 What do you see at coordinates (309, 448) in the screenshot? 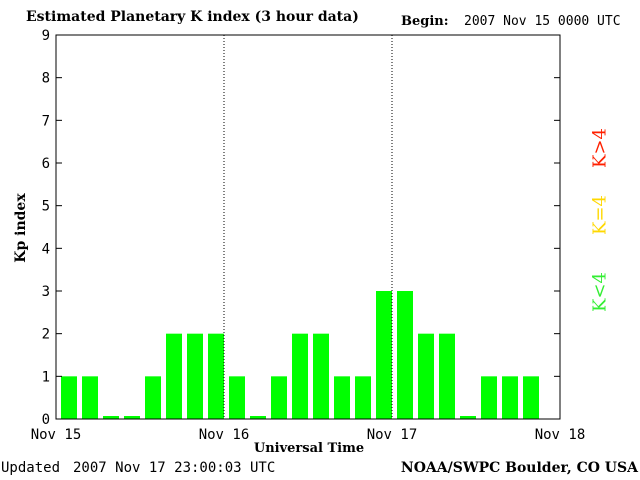
I see `x-axis-label: Universal Time` at bounding box center [309, 448].